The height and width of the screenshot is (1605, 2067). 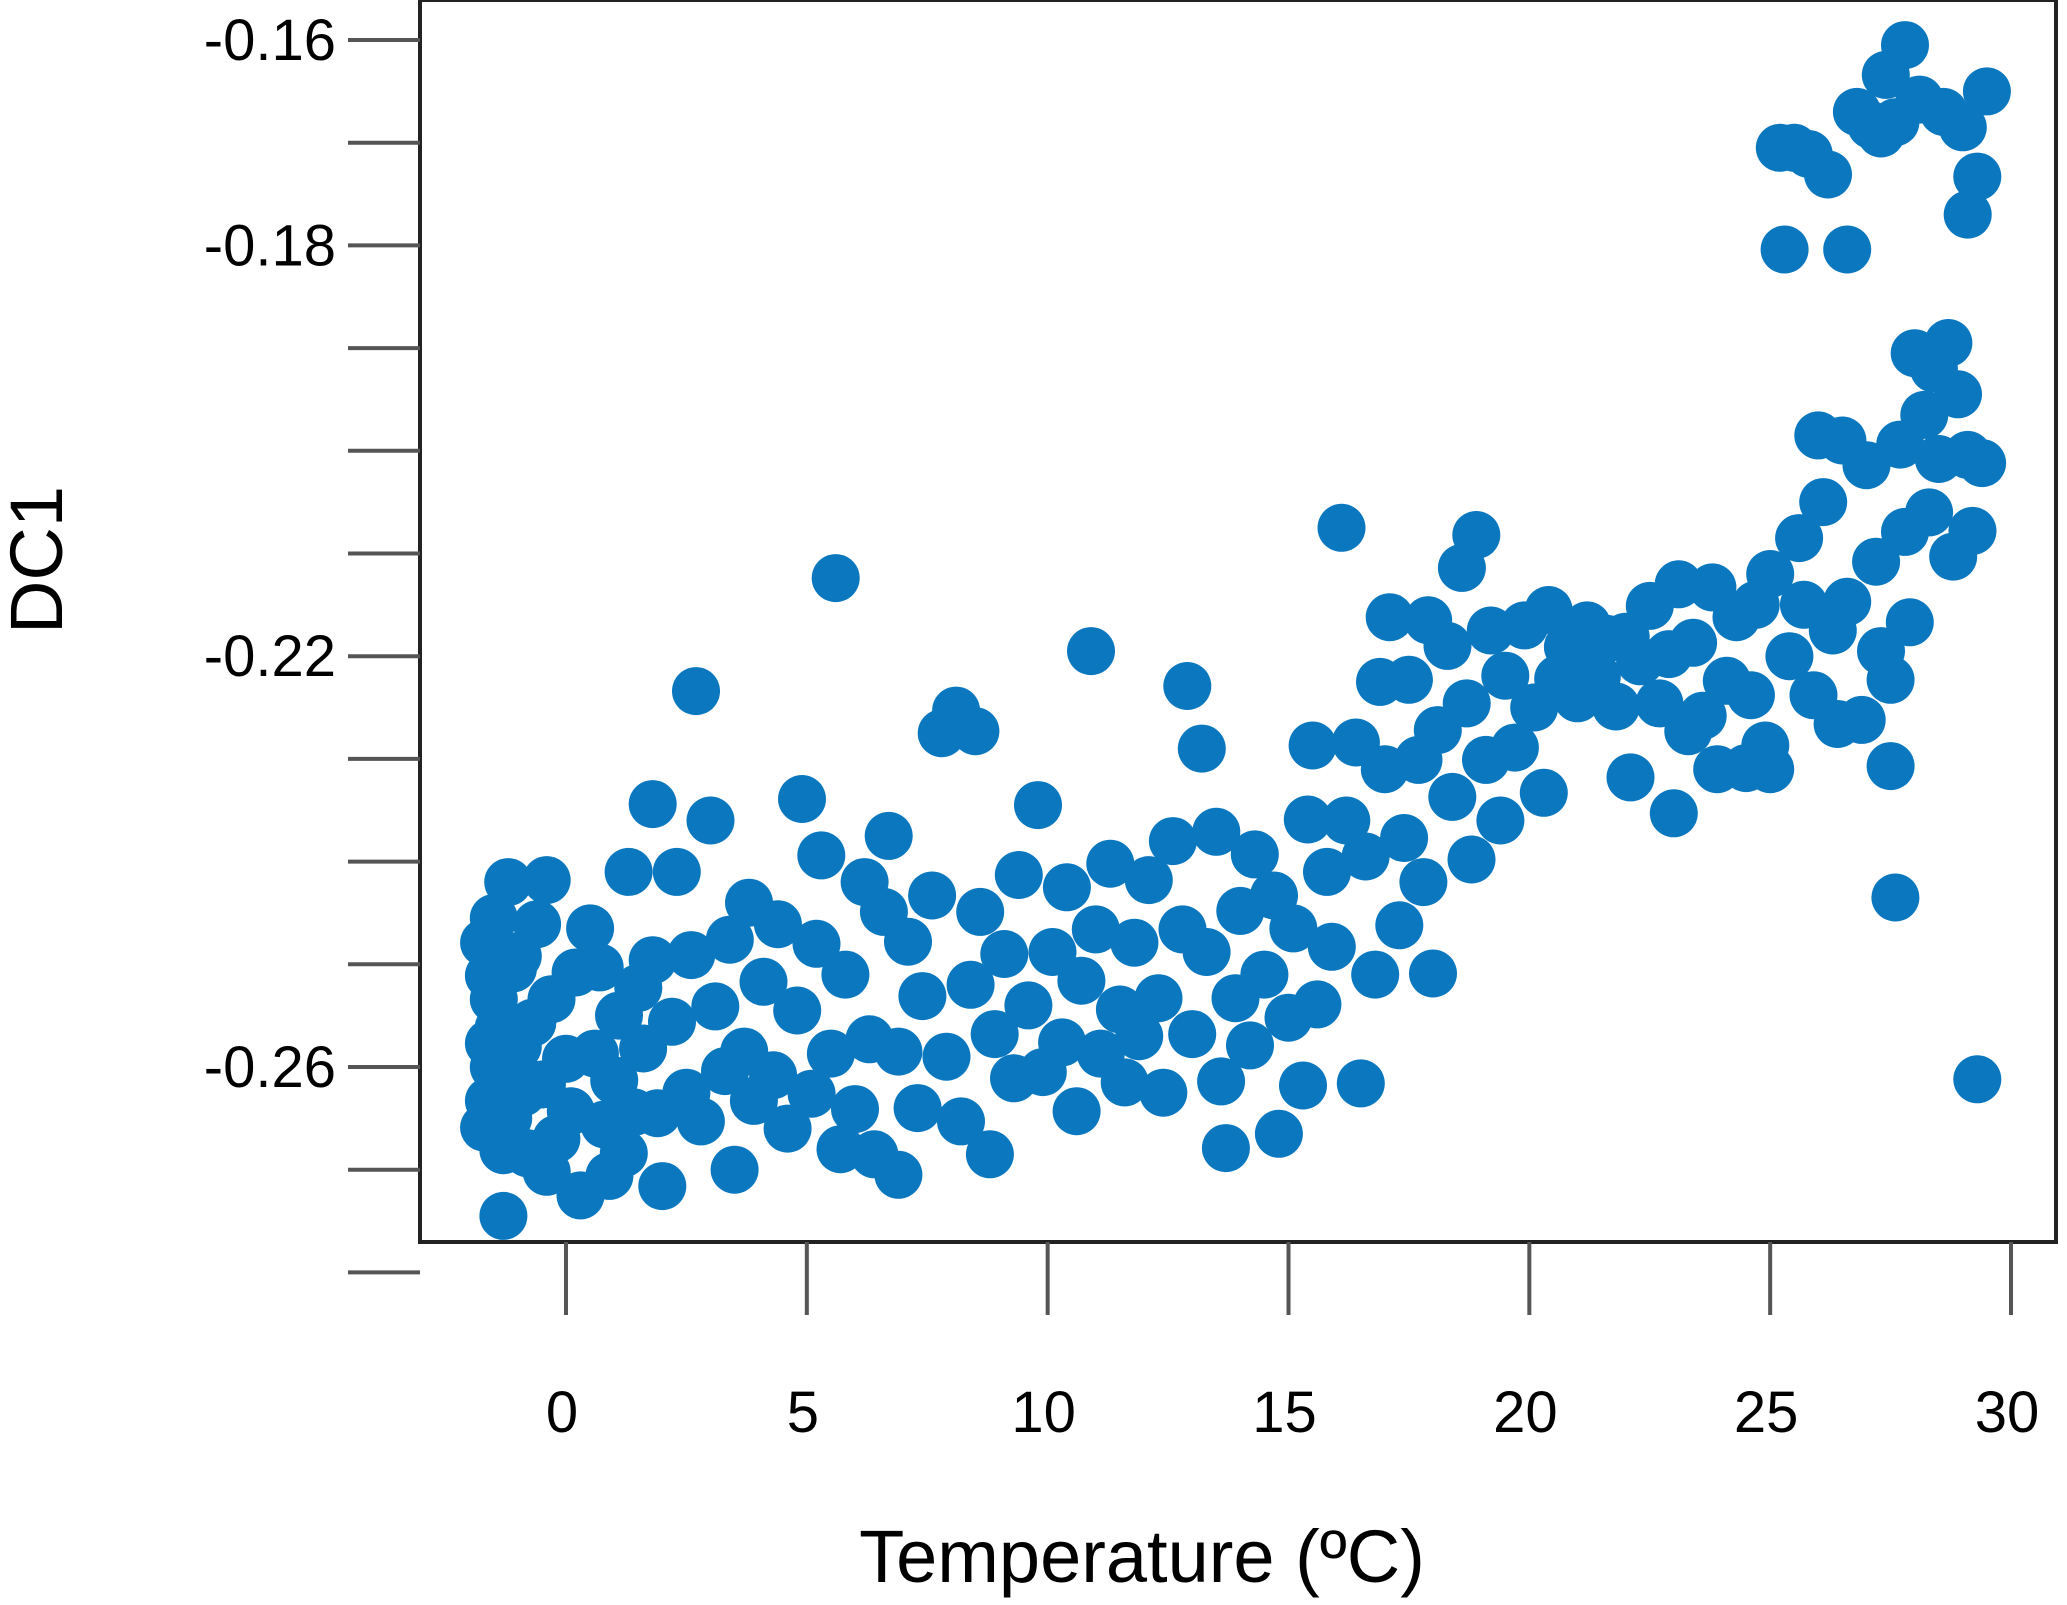 What do you see at coordinates (270, 40) in the screenshot?
I see `y-tick-label: -0.16` at bounding box center [270, 40].